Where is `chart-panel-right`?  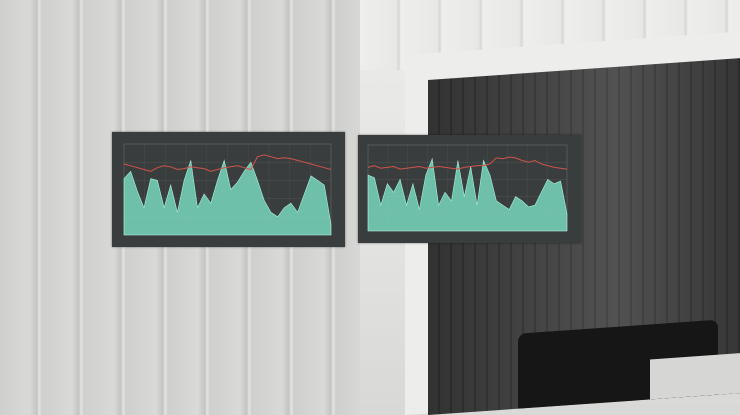 chart-panel-right is located at coordinates (469, 189).